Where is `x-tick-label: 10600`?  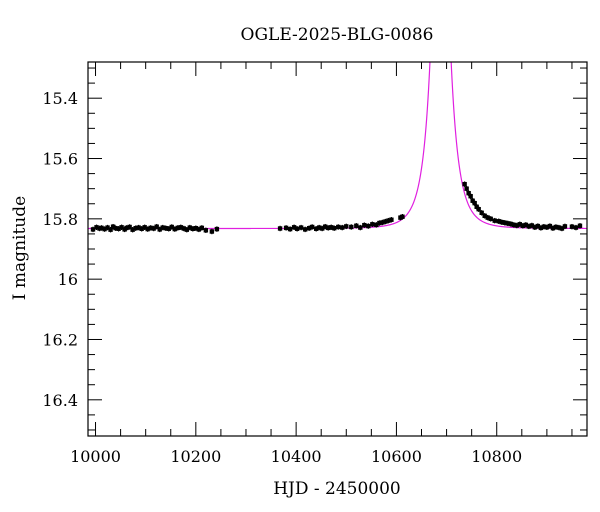 x-tick-label: 10600 is located at coordinates (396, 456).